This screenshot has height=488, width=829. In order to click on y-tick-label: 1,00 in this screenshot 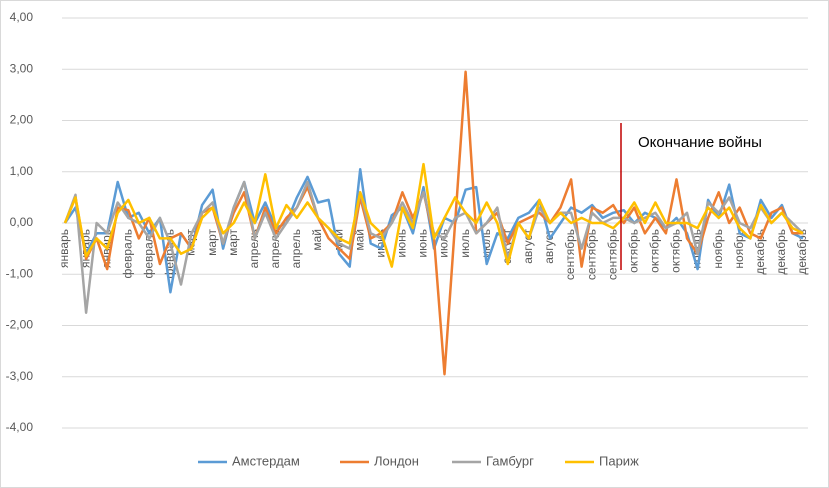, I will do `click(22, 171)`.